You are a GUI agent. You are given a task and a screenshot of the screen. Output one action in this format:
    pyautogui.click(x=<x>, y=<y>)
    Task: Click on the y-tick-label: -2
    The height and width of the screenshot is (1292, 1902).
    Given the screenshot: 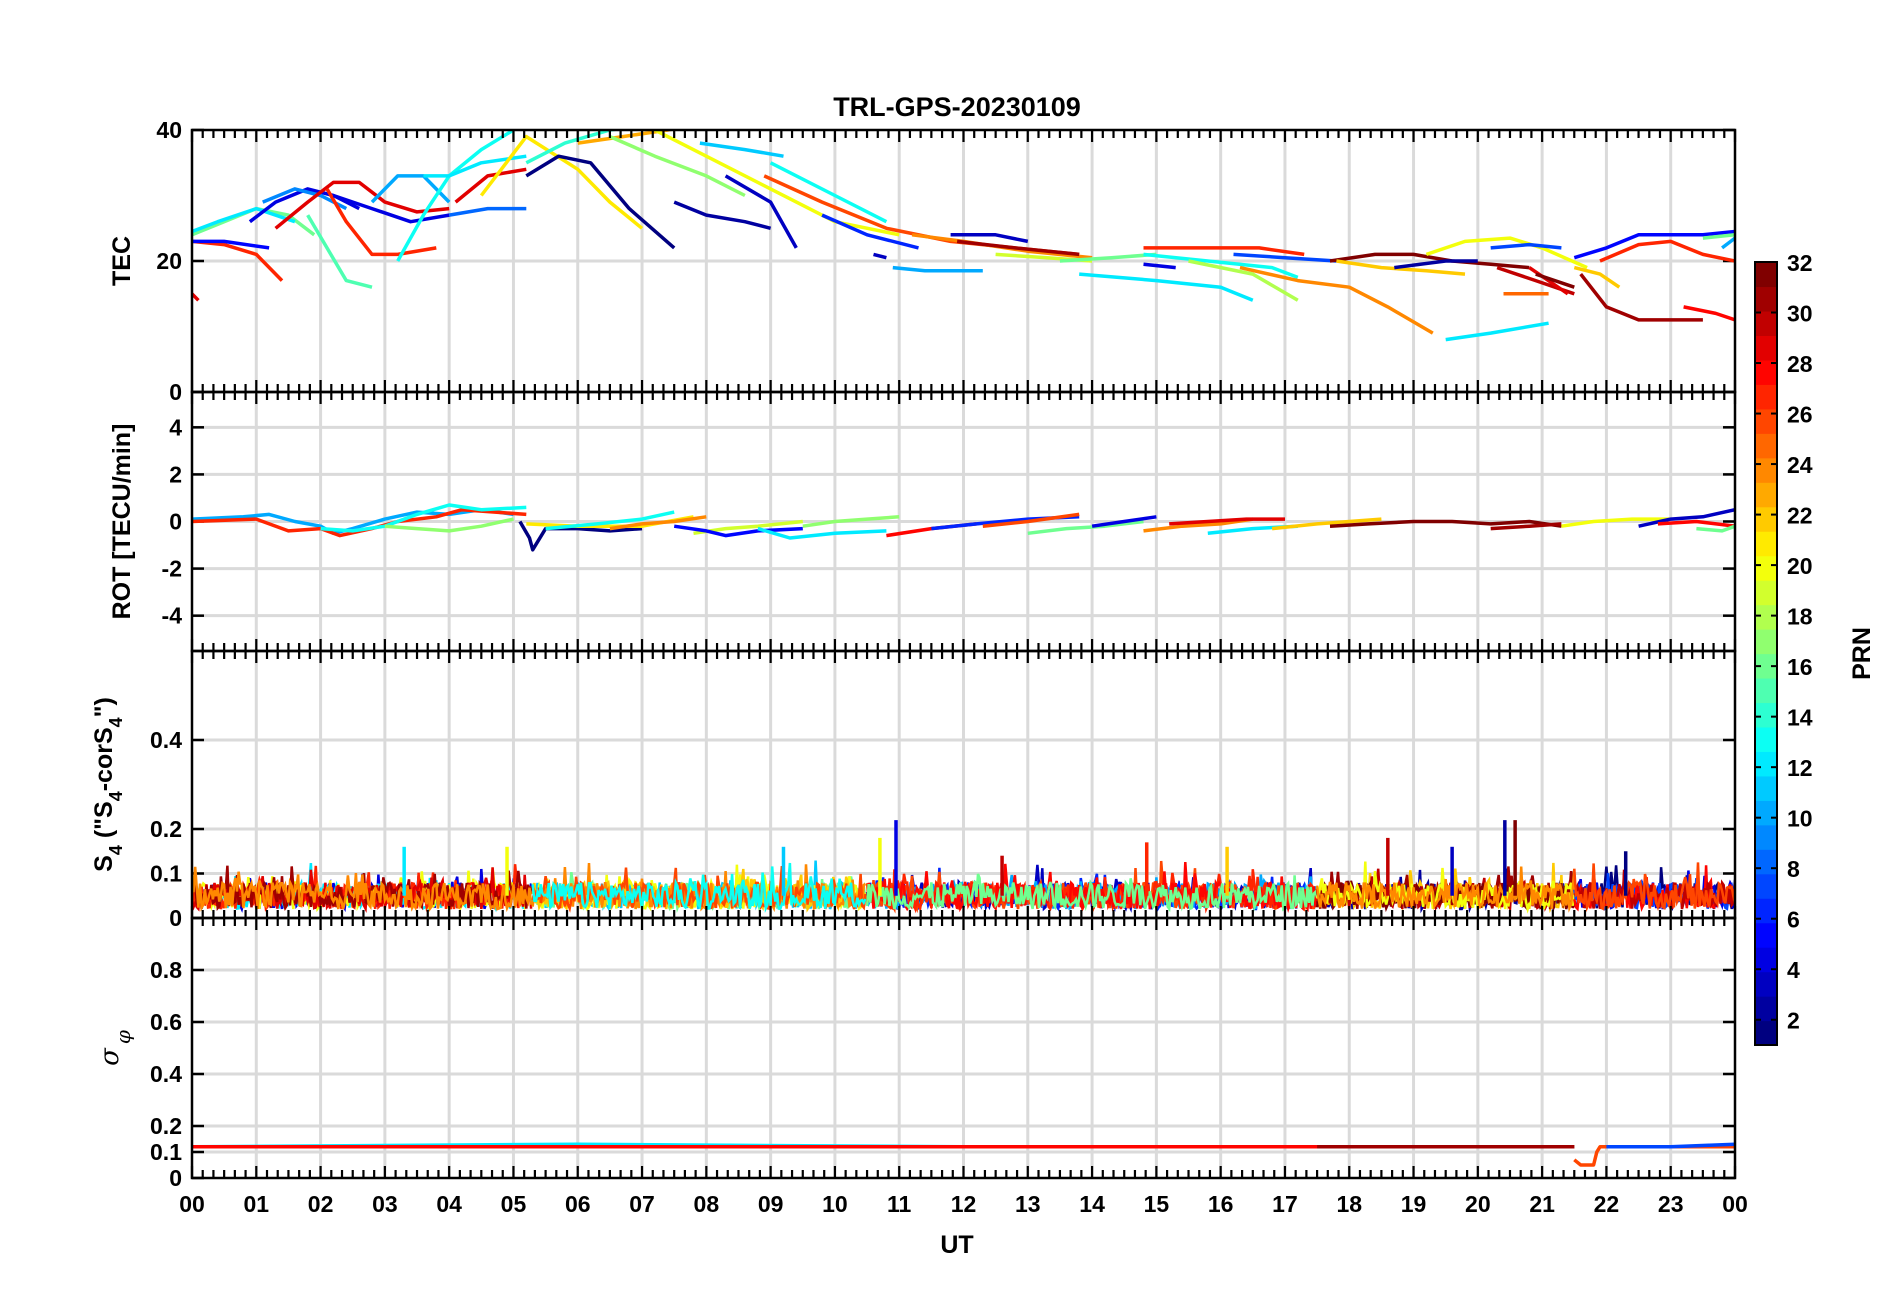 What is the action you would take?
    pyautogui.click(x=172, y=569)
    